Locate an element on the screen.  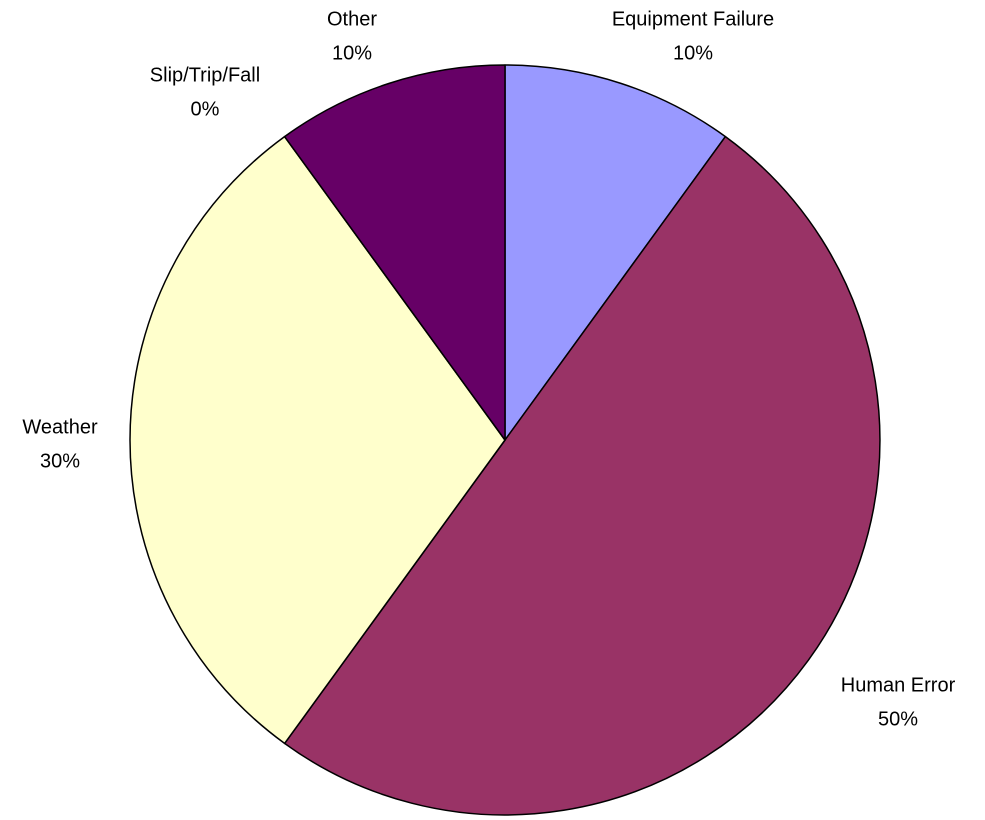
slice-label: Weather is located at coordinates (60, 427).